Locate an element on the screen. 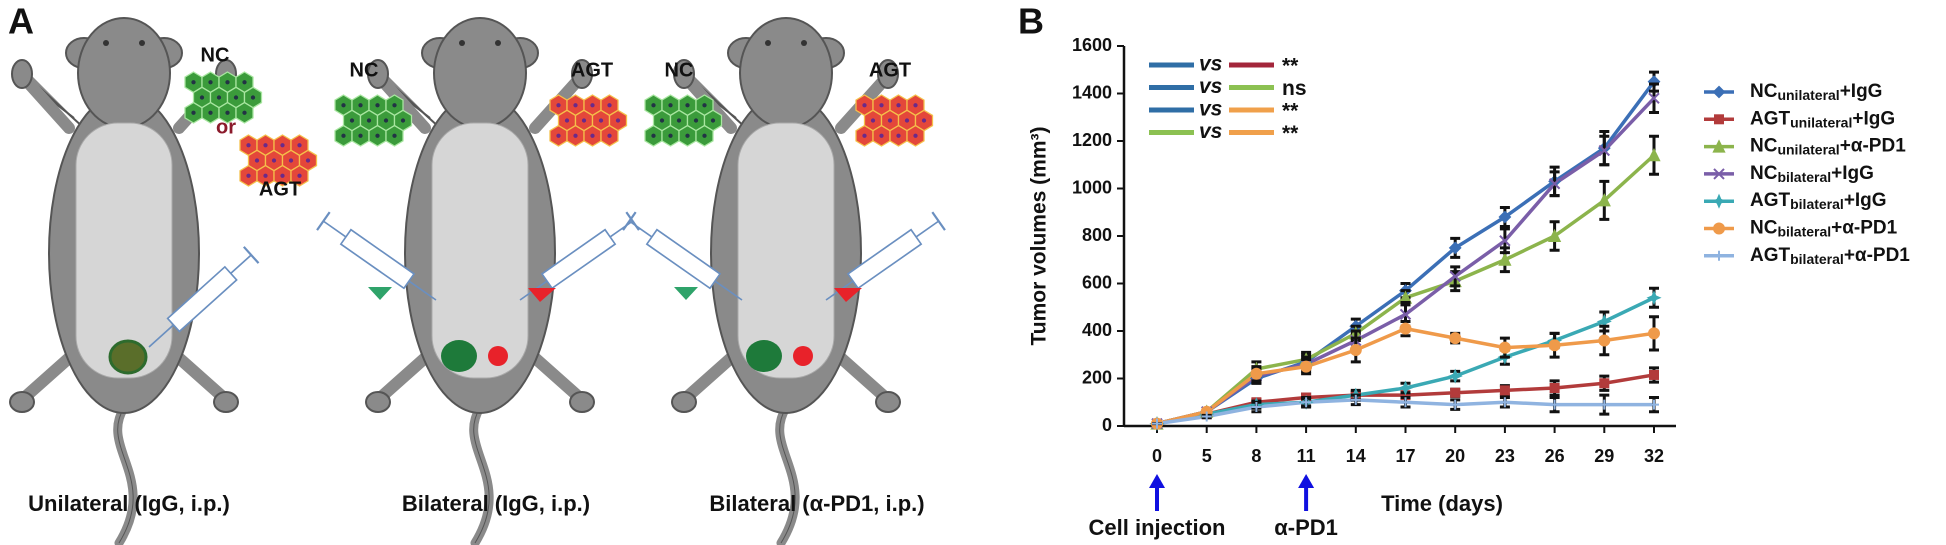 The image size is (1946, 545). y-tick-label: 1600 is located at coordinates (1092, 45).